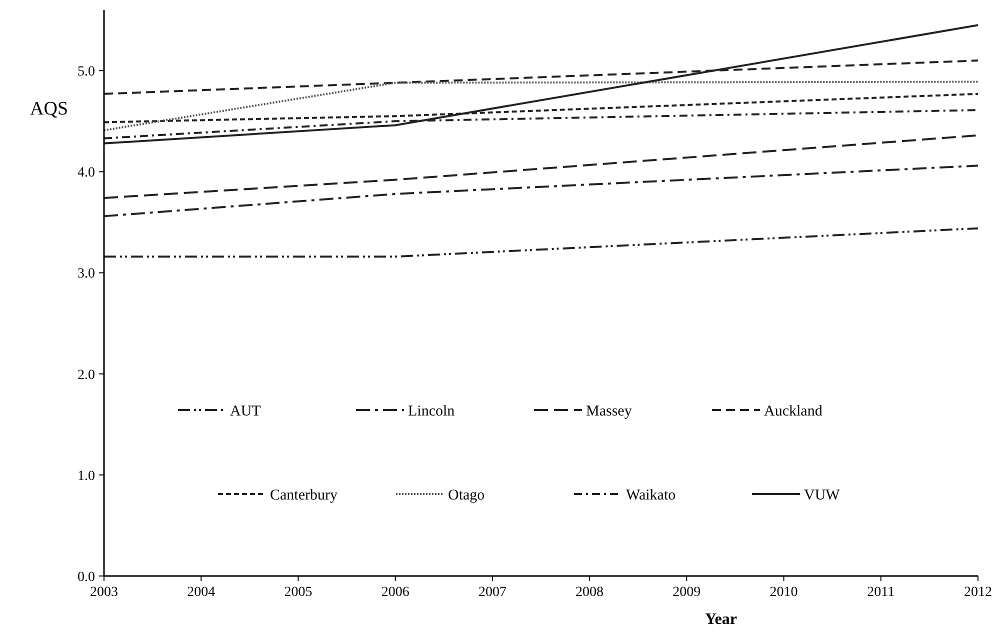  Describe the element at coordinates (793, 411) in the screenshot. I see `legend-label: Auckland` at that location.